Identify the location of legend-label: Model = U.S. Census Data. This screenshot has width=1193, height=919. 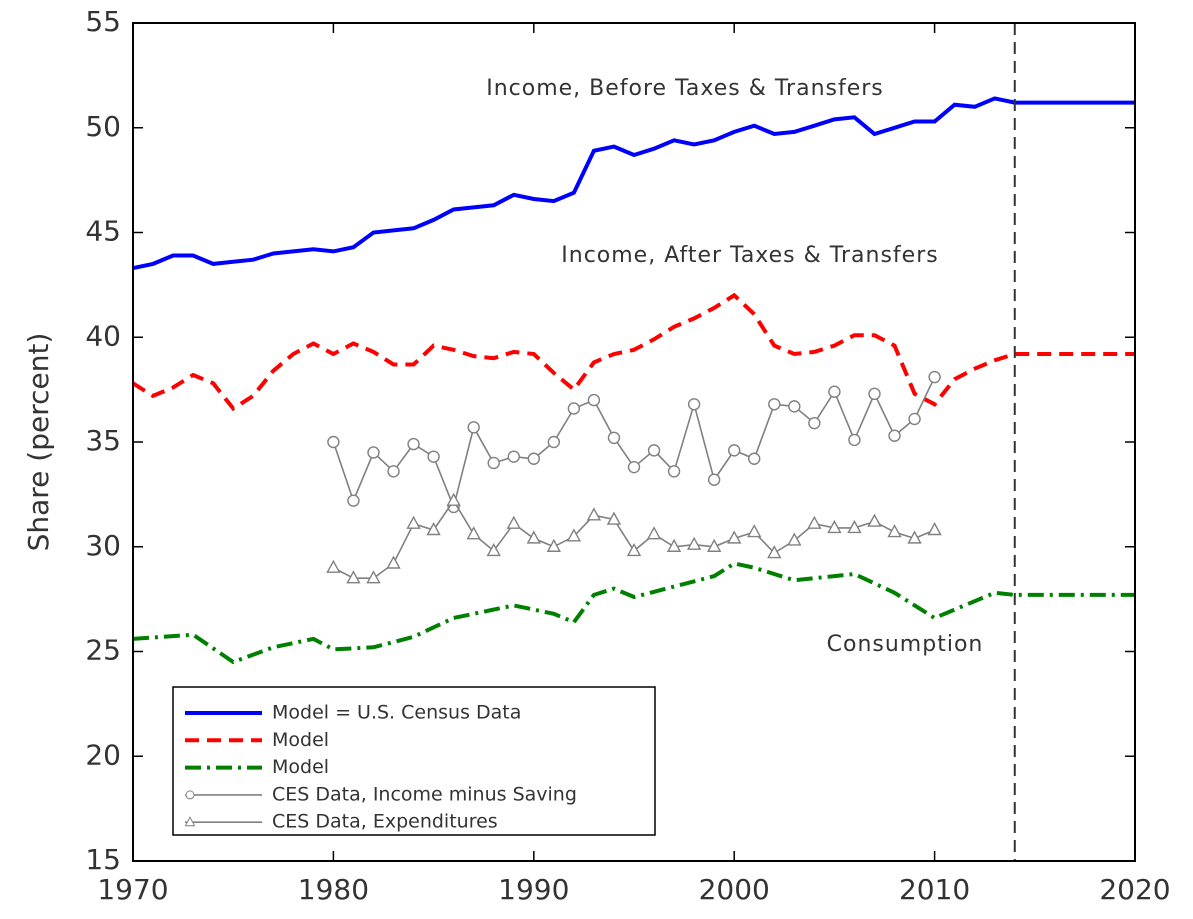
(396, 713).